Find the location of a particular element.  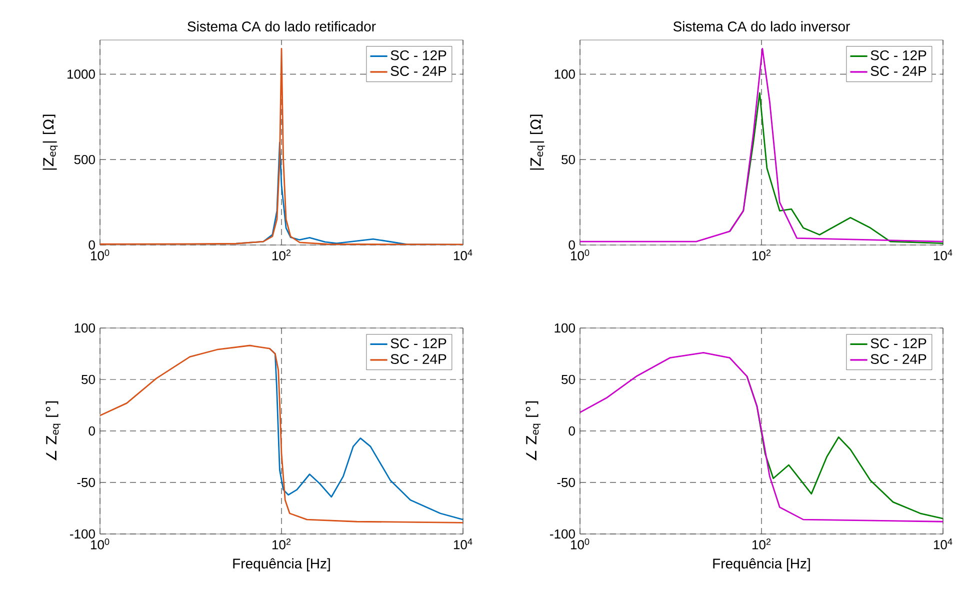

y-tick-label: 1000 is located at coordinates (81, 74).